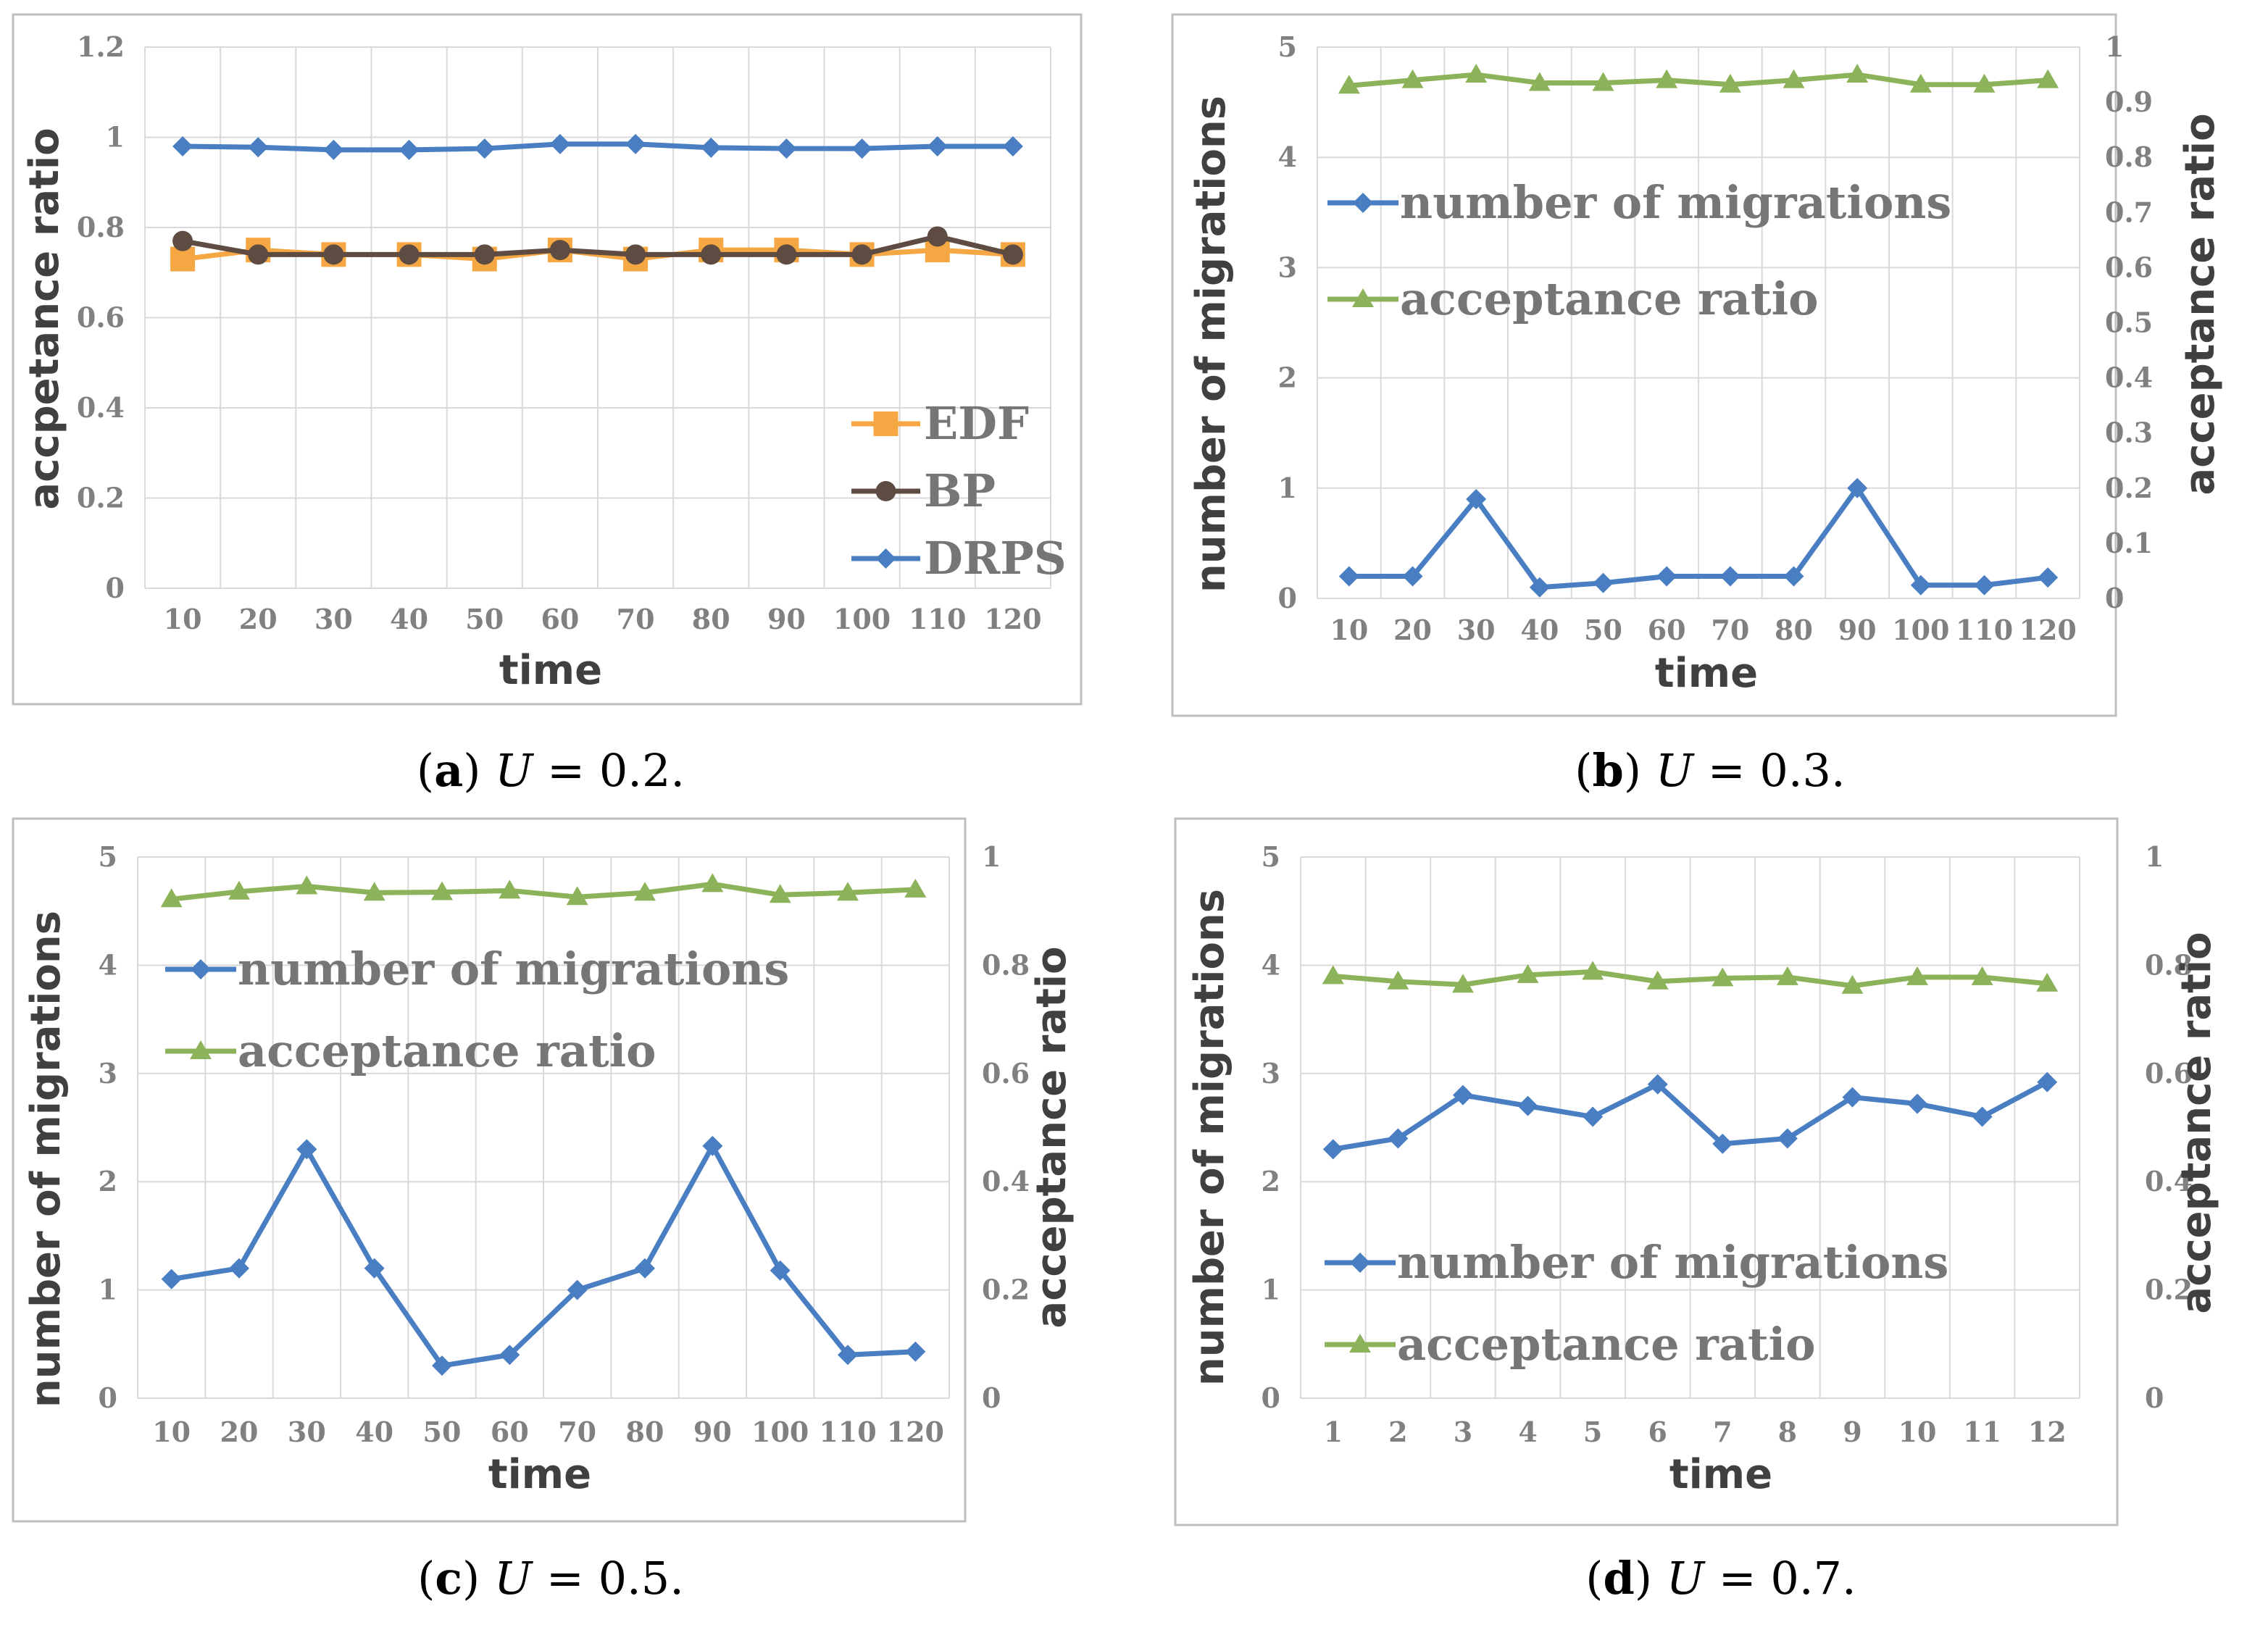 The image size is (2268, 1630). I want to click on panel-caption: (b) U = 0.3., so click(1710, 771).